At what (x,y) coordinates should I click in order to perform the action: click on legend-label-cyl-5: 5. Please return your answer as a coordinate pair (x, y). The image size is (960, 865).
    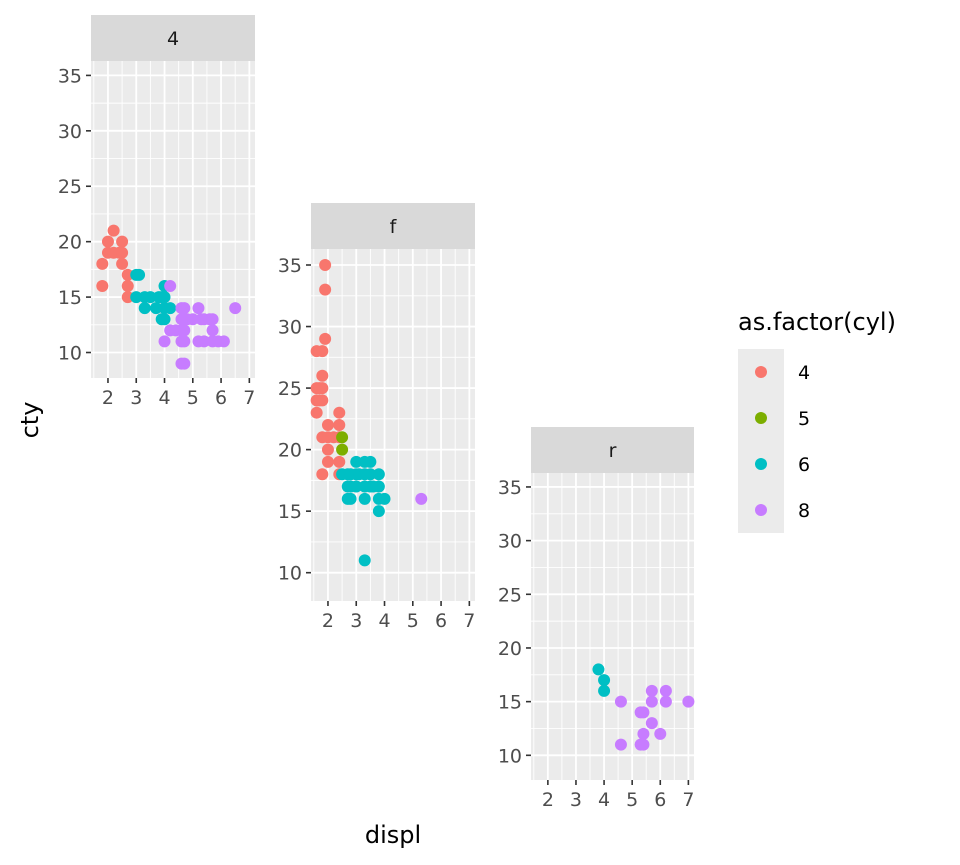
    Looking at the image, I should click on (804, 419).